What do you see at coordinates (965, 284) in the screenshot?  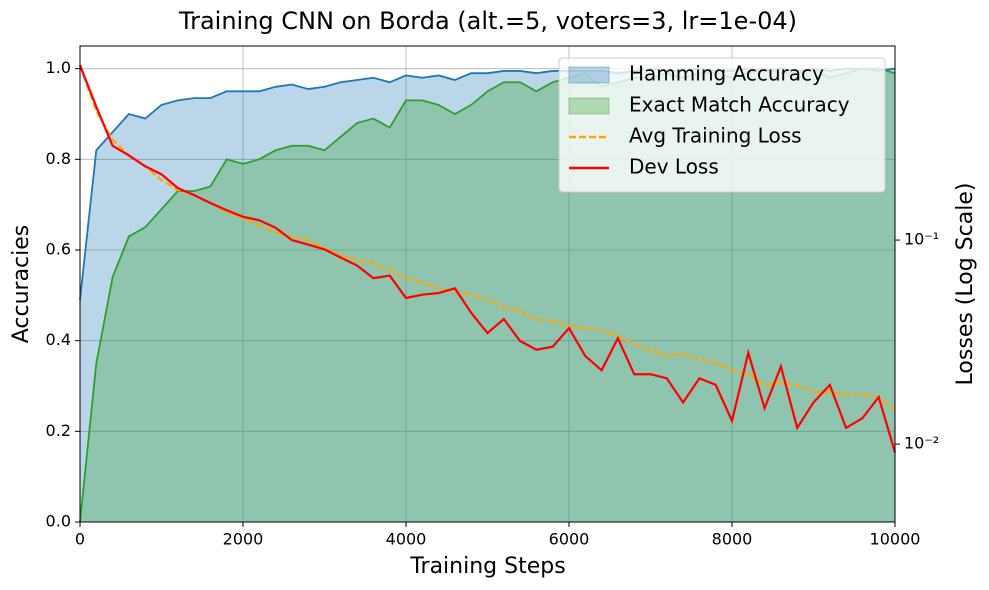 I see `y2-axis-label: Losses (Log Scale)` at bounding box center [965, 284].